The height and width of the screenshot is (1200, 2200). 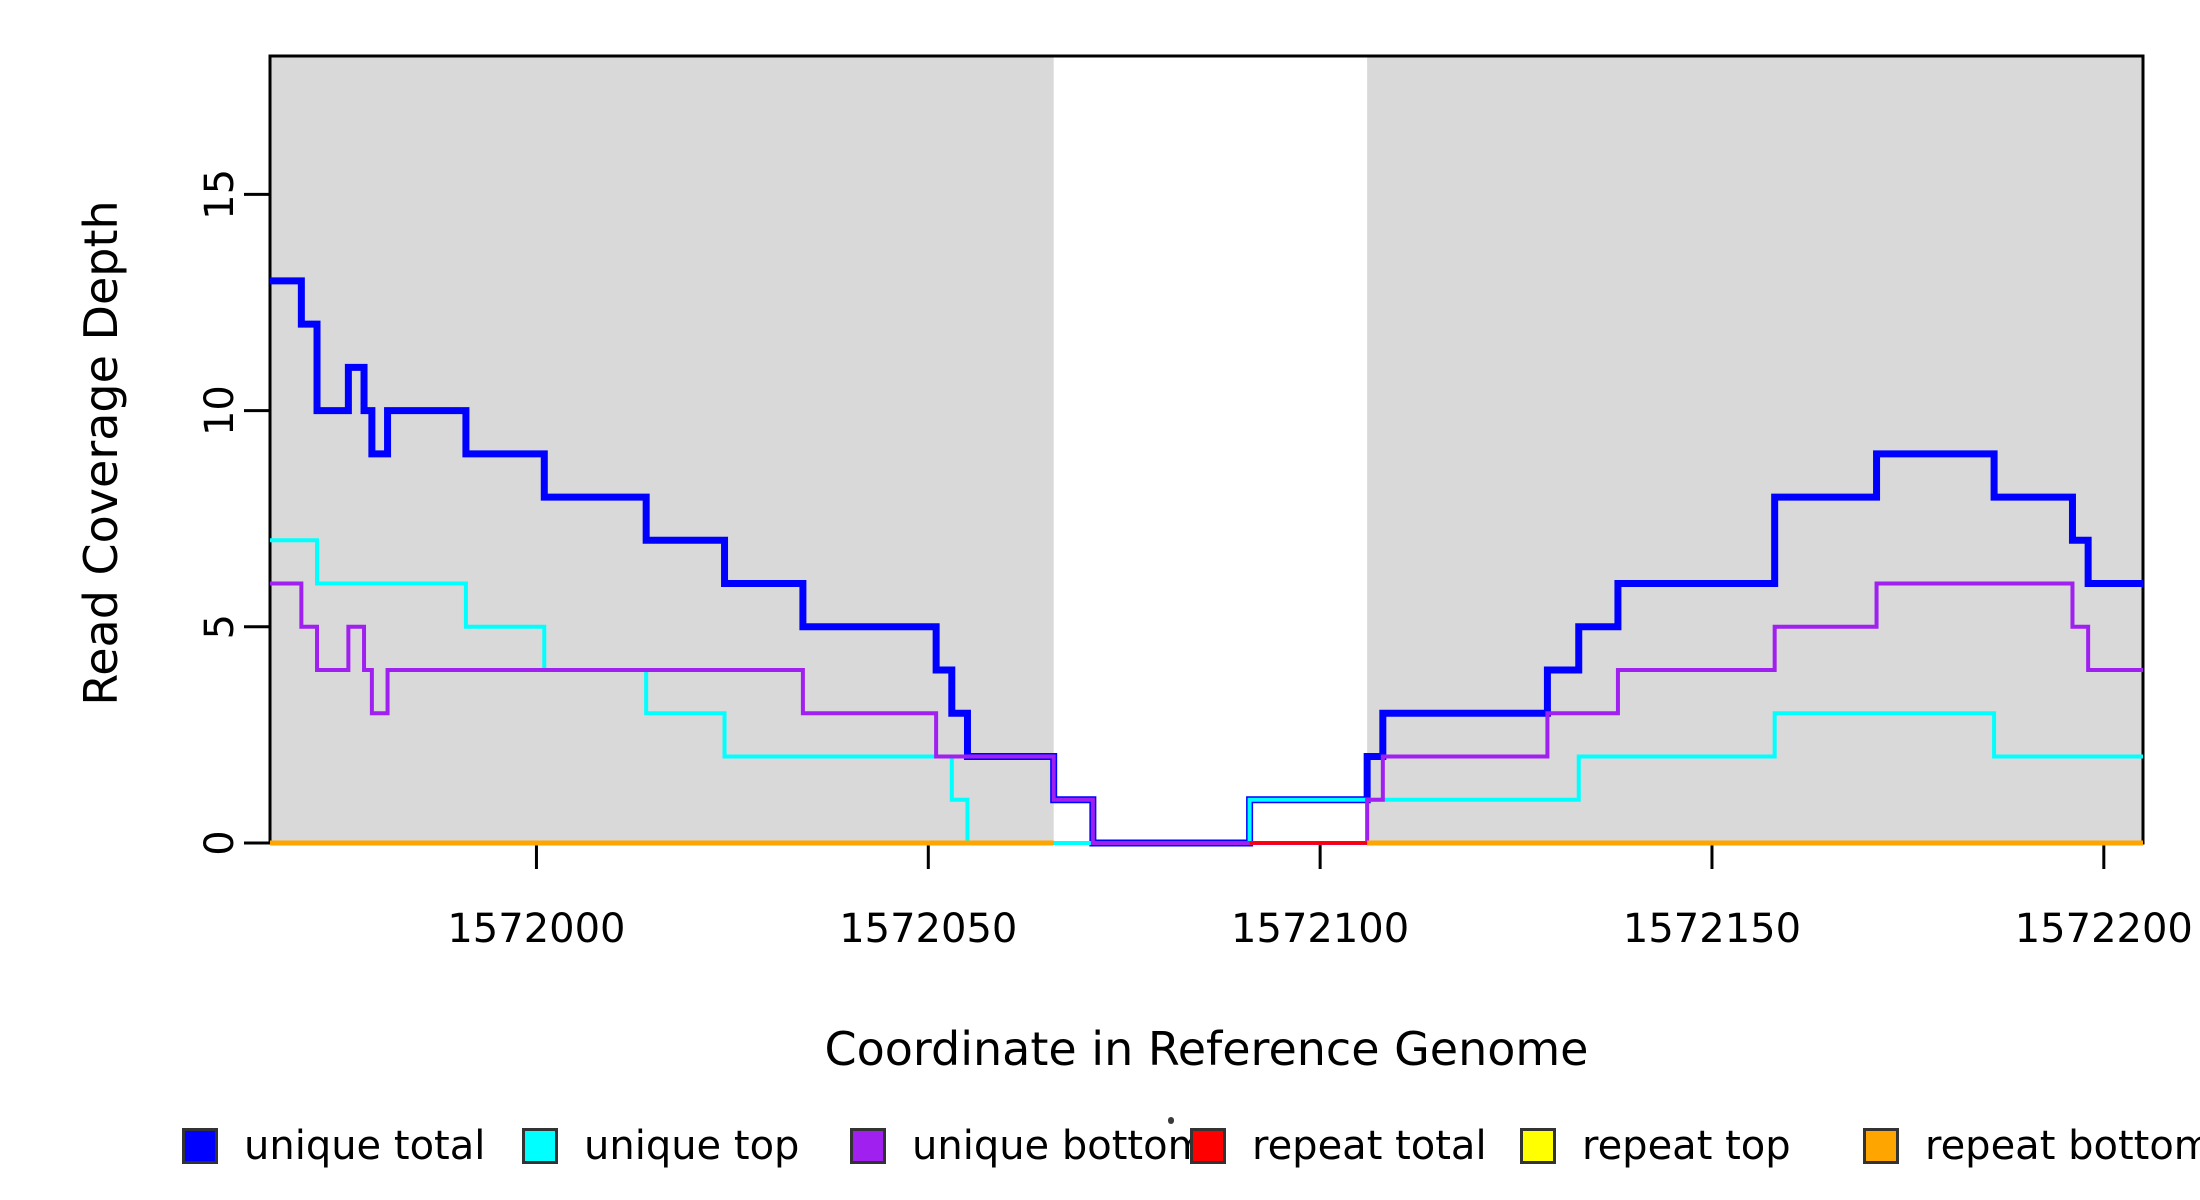 I want to click on legend-entry-unique-total: unique total, so click(x=333, y=1146).